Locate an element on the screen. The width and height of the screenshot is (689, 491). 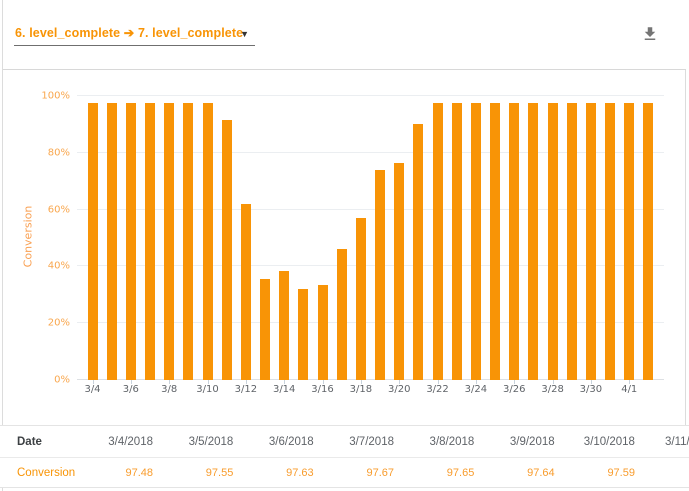
bar-3/11 is located at coordinates (226, 250).